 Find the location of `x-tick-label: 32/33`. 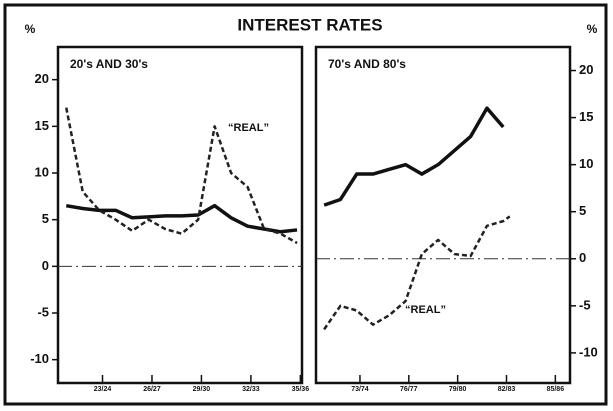

x-tick-label: 32/33 is located at coordinates (251, 389).